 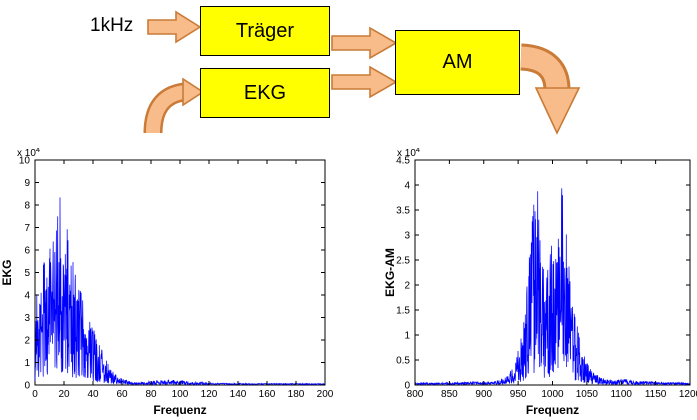 What do you see at coordinates (557, 111) in the screenshot?
I see `arrow-am-output-head` at bounding box center [557, 111].